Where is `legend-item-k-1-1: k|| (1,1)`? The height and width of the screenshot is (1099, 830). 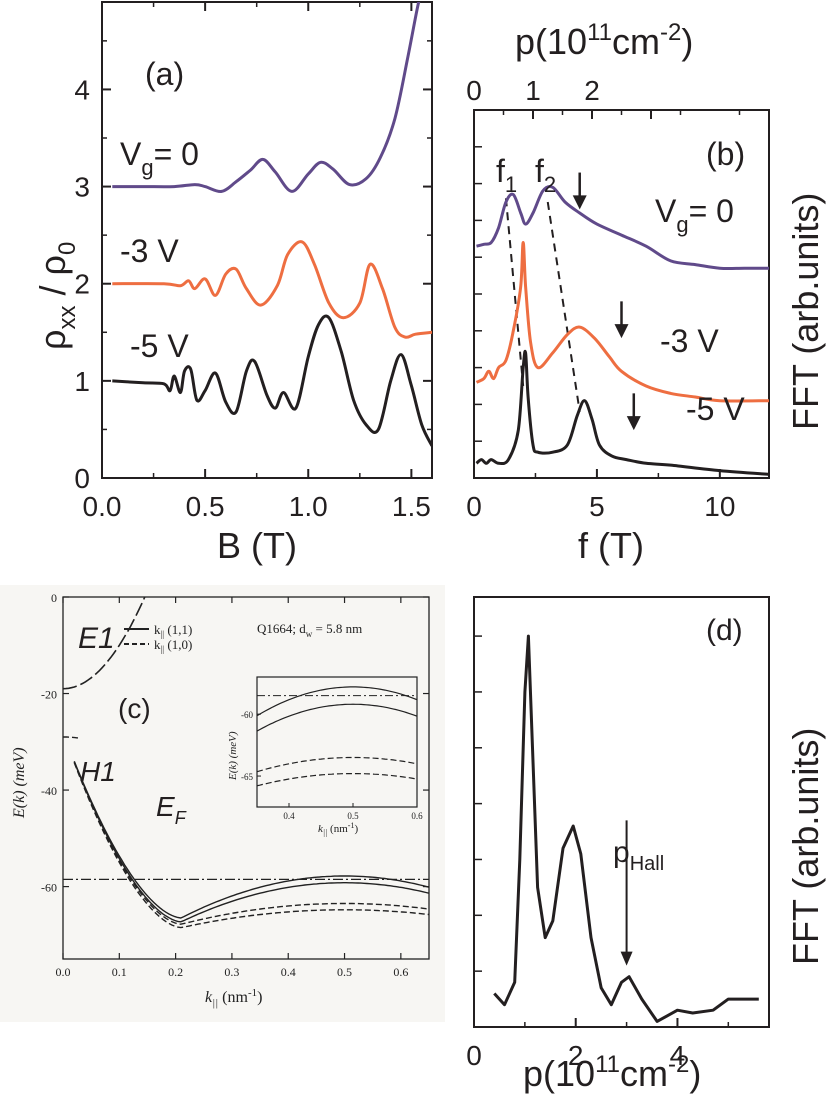
legend-item-k-1-1: k|| (1,1) is located at coordinates (173, 630).